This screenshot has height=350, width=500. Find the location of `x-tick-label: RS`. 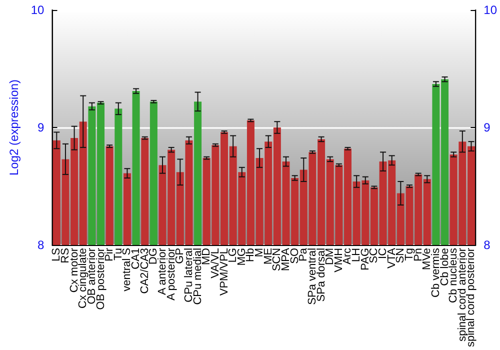

x-tick-label: RS is located at coordinates (65, 256).